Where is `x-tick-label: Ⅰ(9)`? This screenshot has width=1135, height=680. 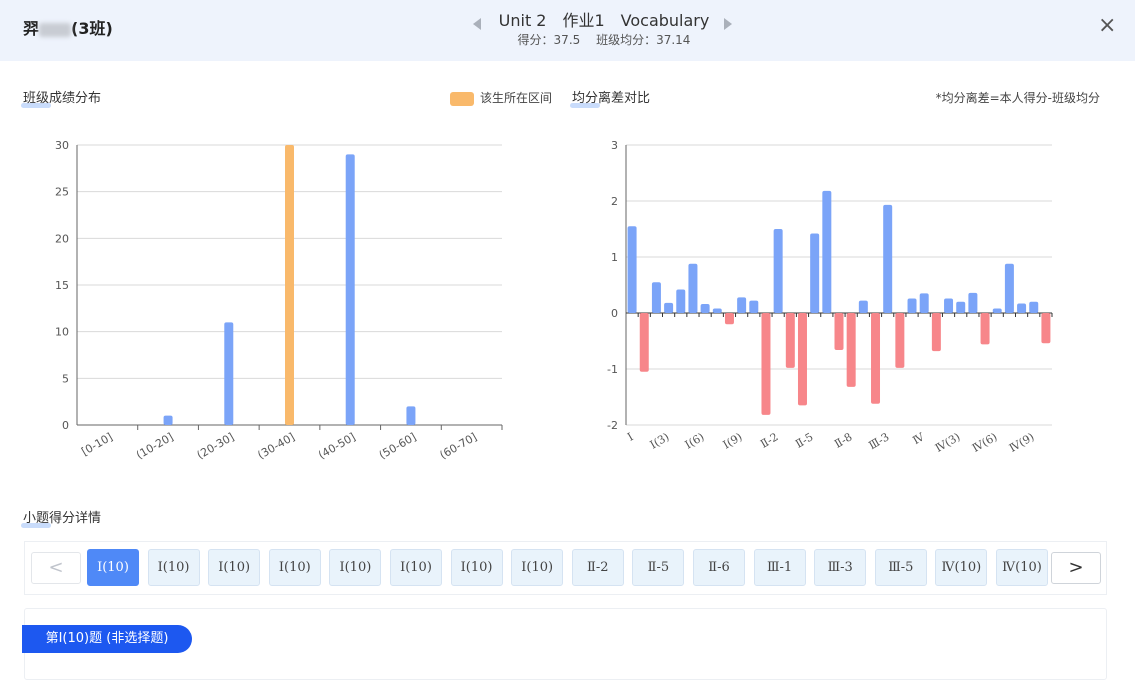 x-tick-label: Ⅰ(9) is located at coordinates (733, 440).